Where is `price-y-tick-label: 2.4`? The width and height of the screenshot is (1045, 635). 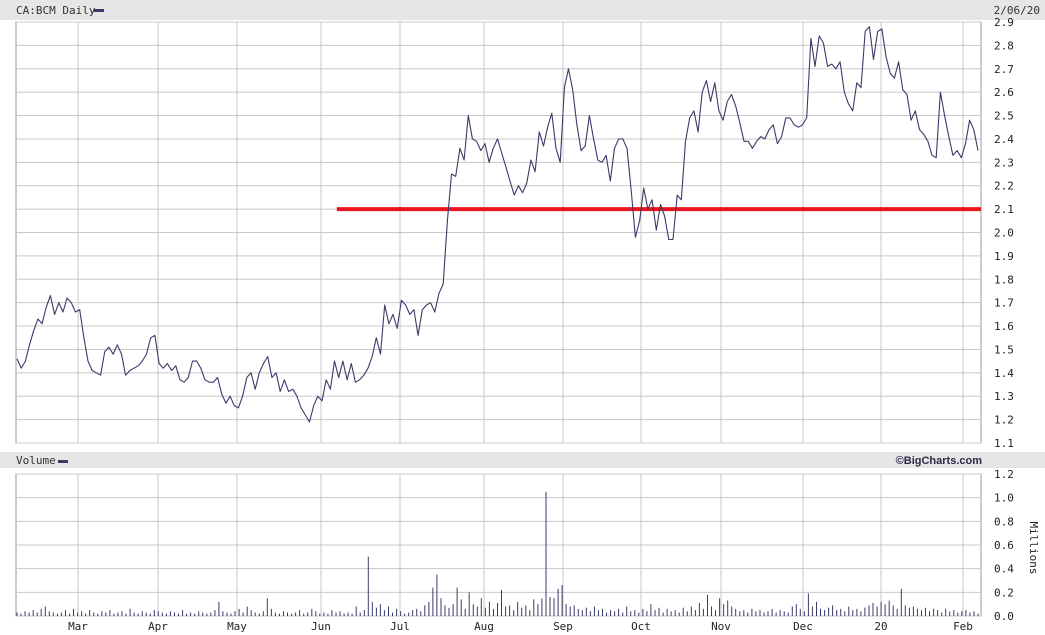
price-y-tick-label: 2.4 is located at coordinates (1004, 139).